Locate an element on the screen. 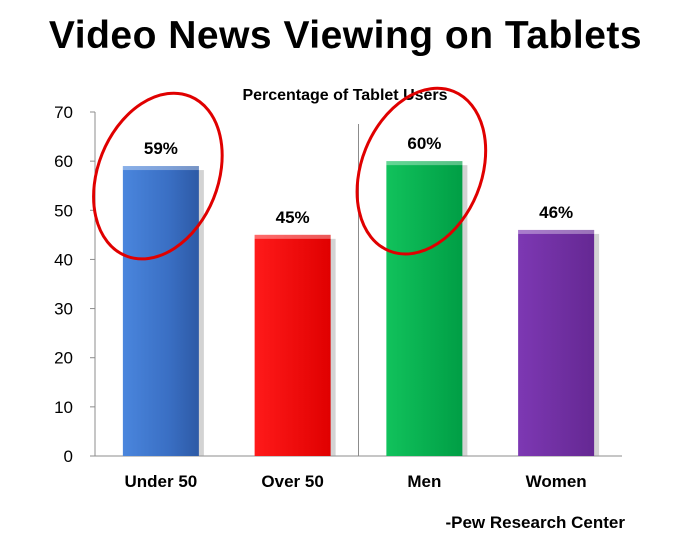  y-tick-label: 70 is located at coordinates (63, 112).